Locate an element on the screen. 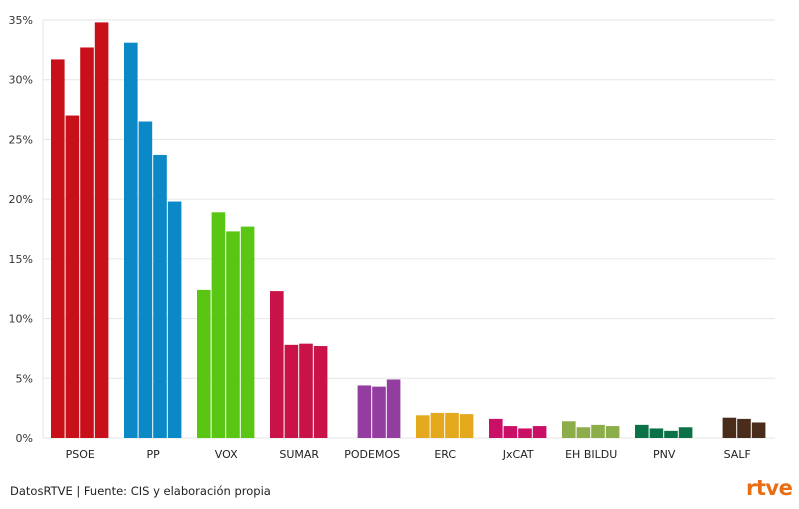  x-tick-label: SALF is located at coordinates (737, 454).